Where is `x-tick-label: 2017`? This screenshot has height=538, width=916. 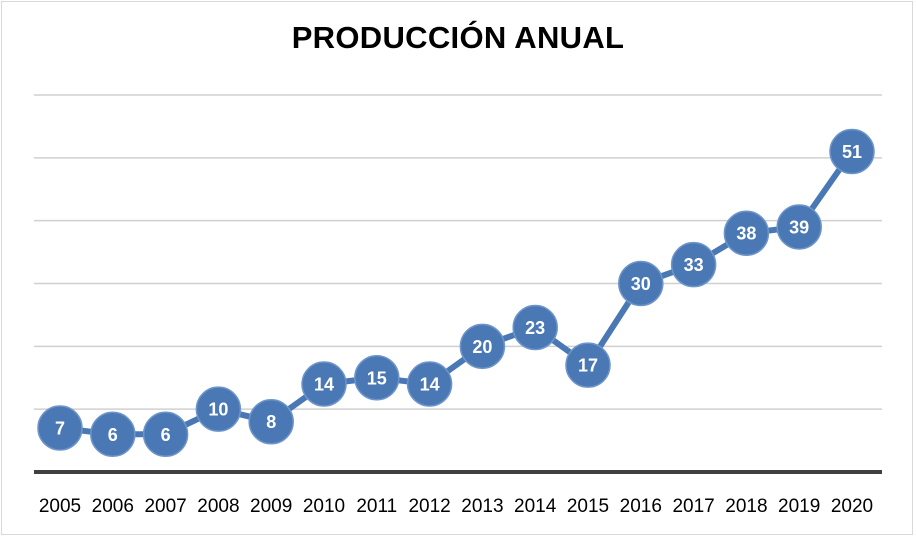
x-tick-label: 2017 is located at coordinates (693, 506).